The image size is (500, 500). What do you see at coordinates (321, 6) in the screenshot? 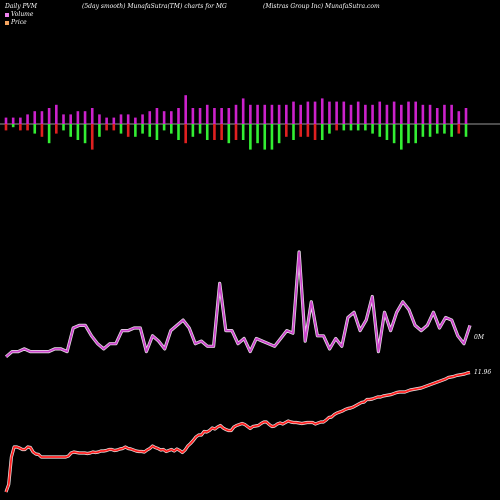
I see `header-right: (Mistras Group Inc) MunafaSutra.com` at bounding box center [321, 6].